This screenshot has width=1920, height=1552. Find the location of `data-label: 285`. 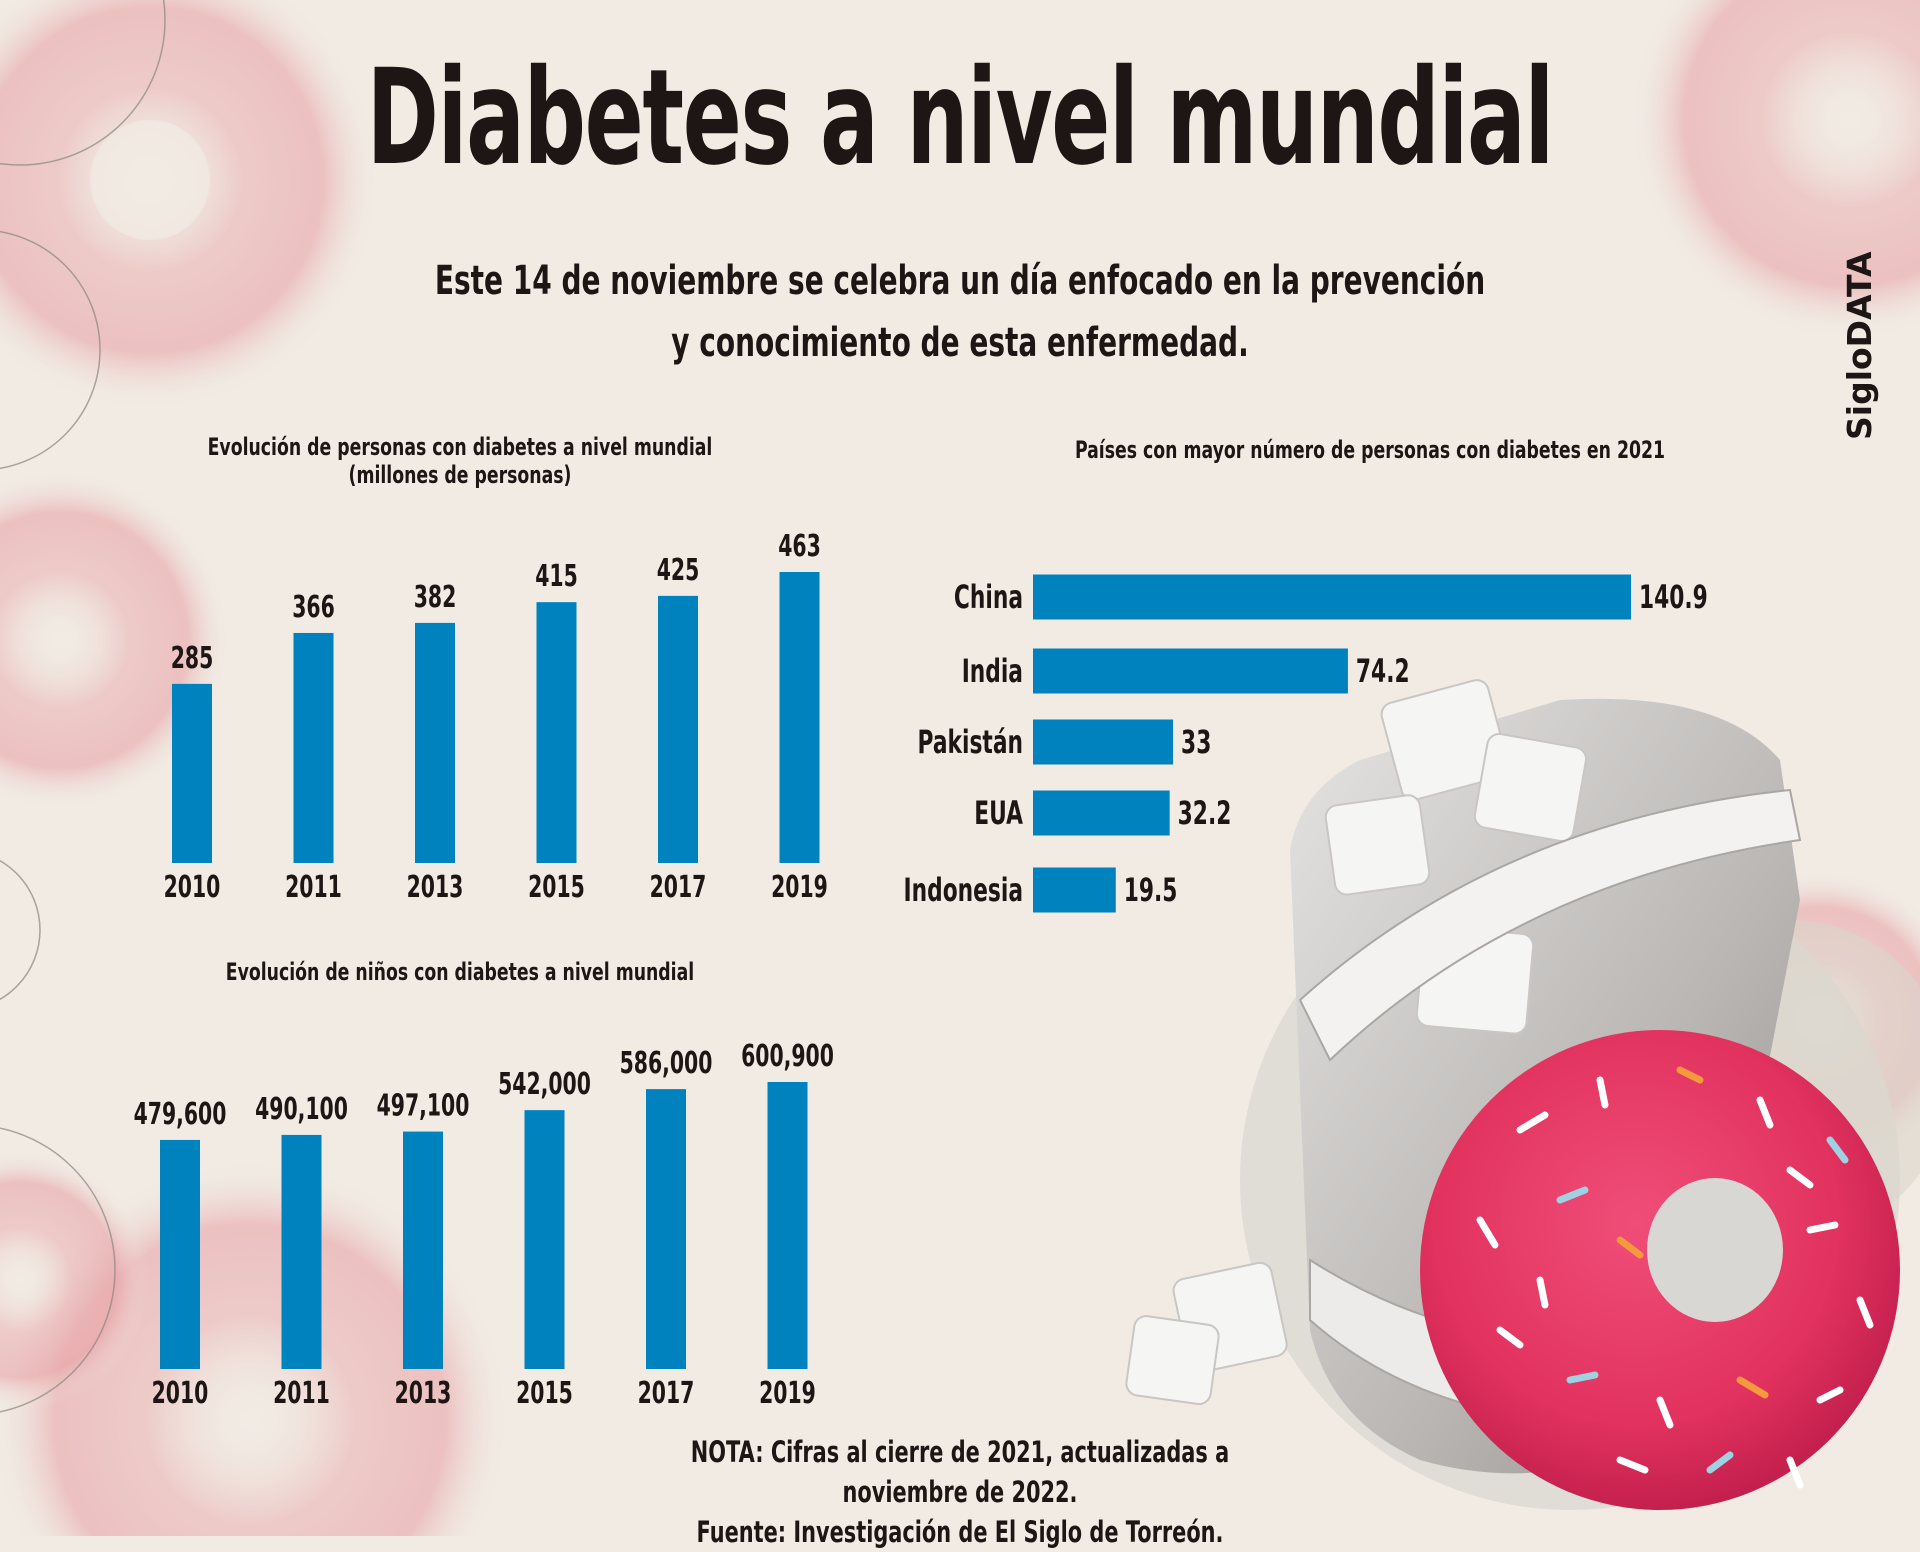

data-label: 285 is located at coordinates (192, 658).